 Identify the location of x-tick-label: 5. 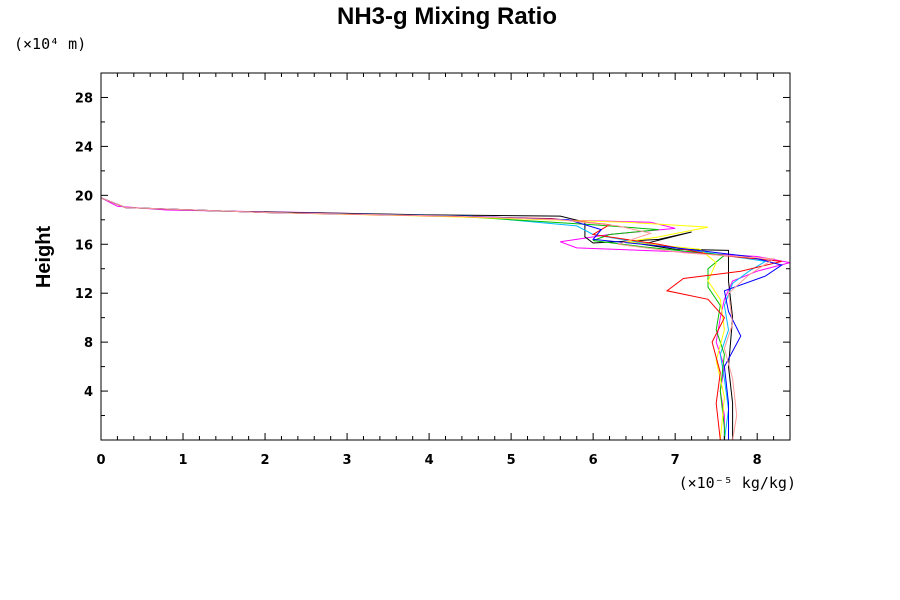
(511, 460).